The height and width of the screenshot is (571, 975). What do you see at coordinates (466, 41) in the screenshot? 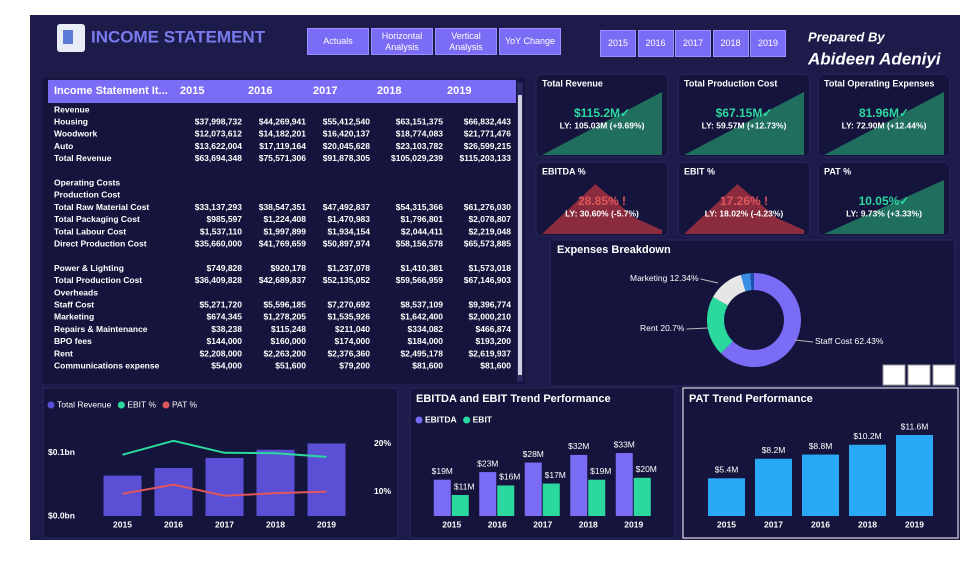
I see `view-button: Vertical Analysis` at bounding box center [466, 41].